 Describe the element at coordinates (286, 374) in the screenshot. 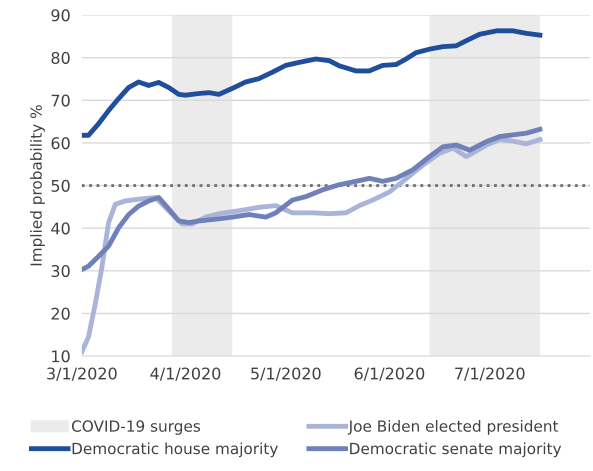

I see `x-tick-label: 5/1/2020` at that location.